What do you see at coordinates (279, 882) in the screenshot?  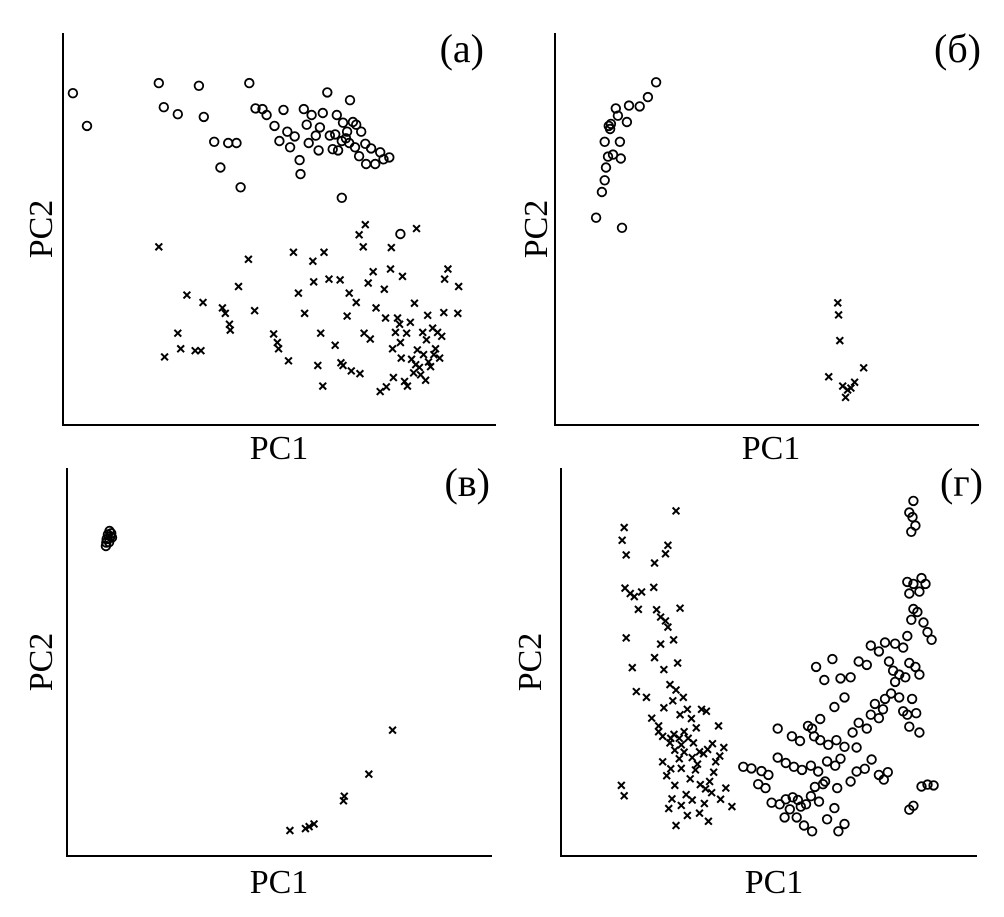 I see `x-axis-label: PC1` at bounding box center [279, 882].